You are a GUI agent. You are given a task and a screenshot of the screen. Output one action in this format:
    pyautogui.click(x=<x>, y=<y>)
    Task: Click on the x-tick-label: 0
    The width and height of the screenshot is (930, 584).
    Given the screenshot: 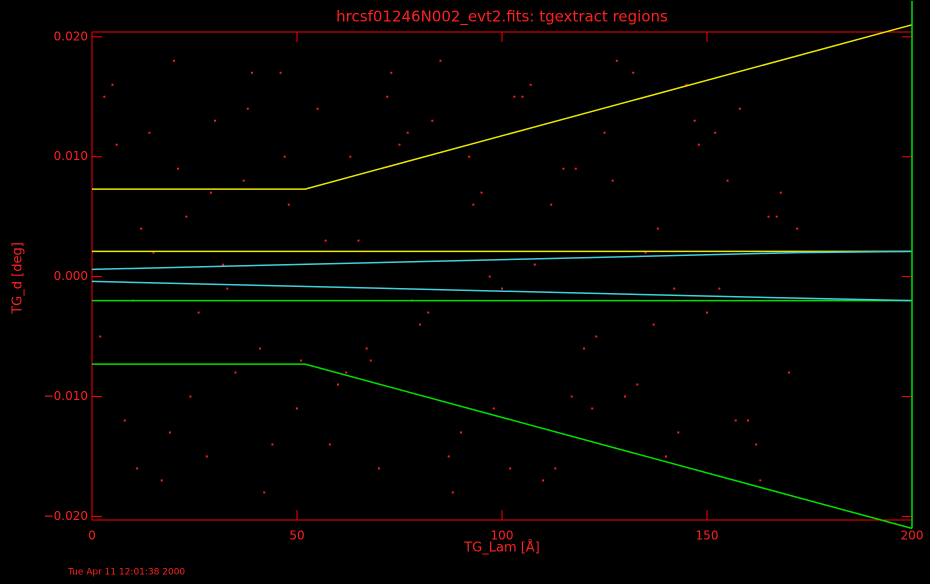 What is the action you would take?
    pyautogui.click(x=92, y=536)
    